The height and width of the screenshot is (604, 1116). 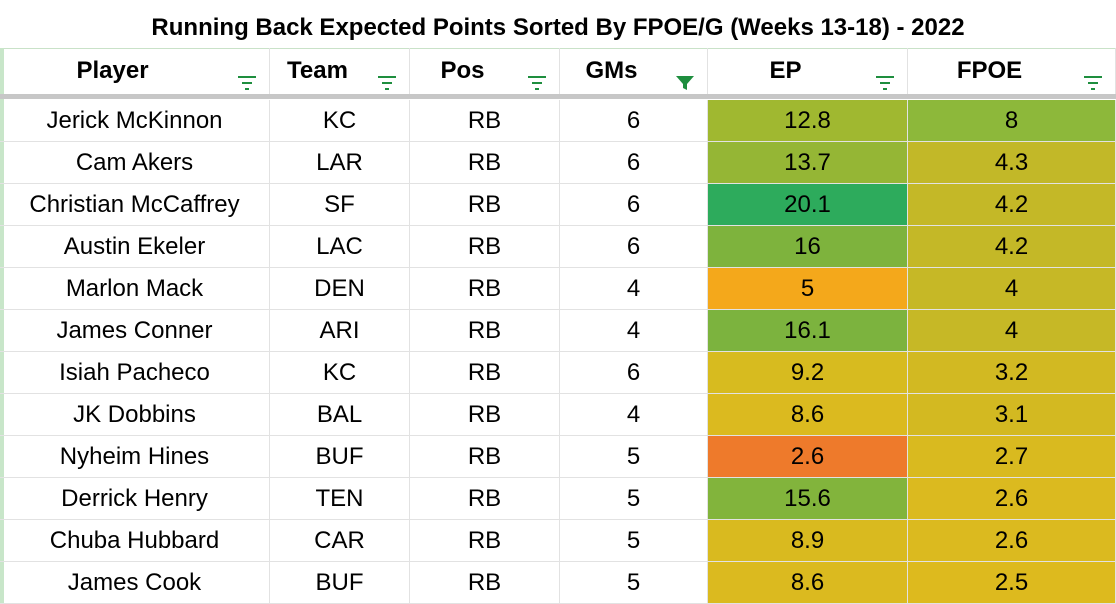 I want to click on column-header-team: Team, so click(x=340, y=71).